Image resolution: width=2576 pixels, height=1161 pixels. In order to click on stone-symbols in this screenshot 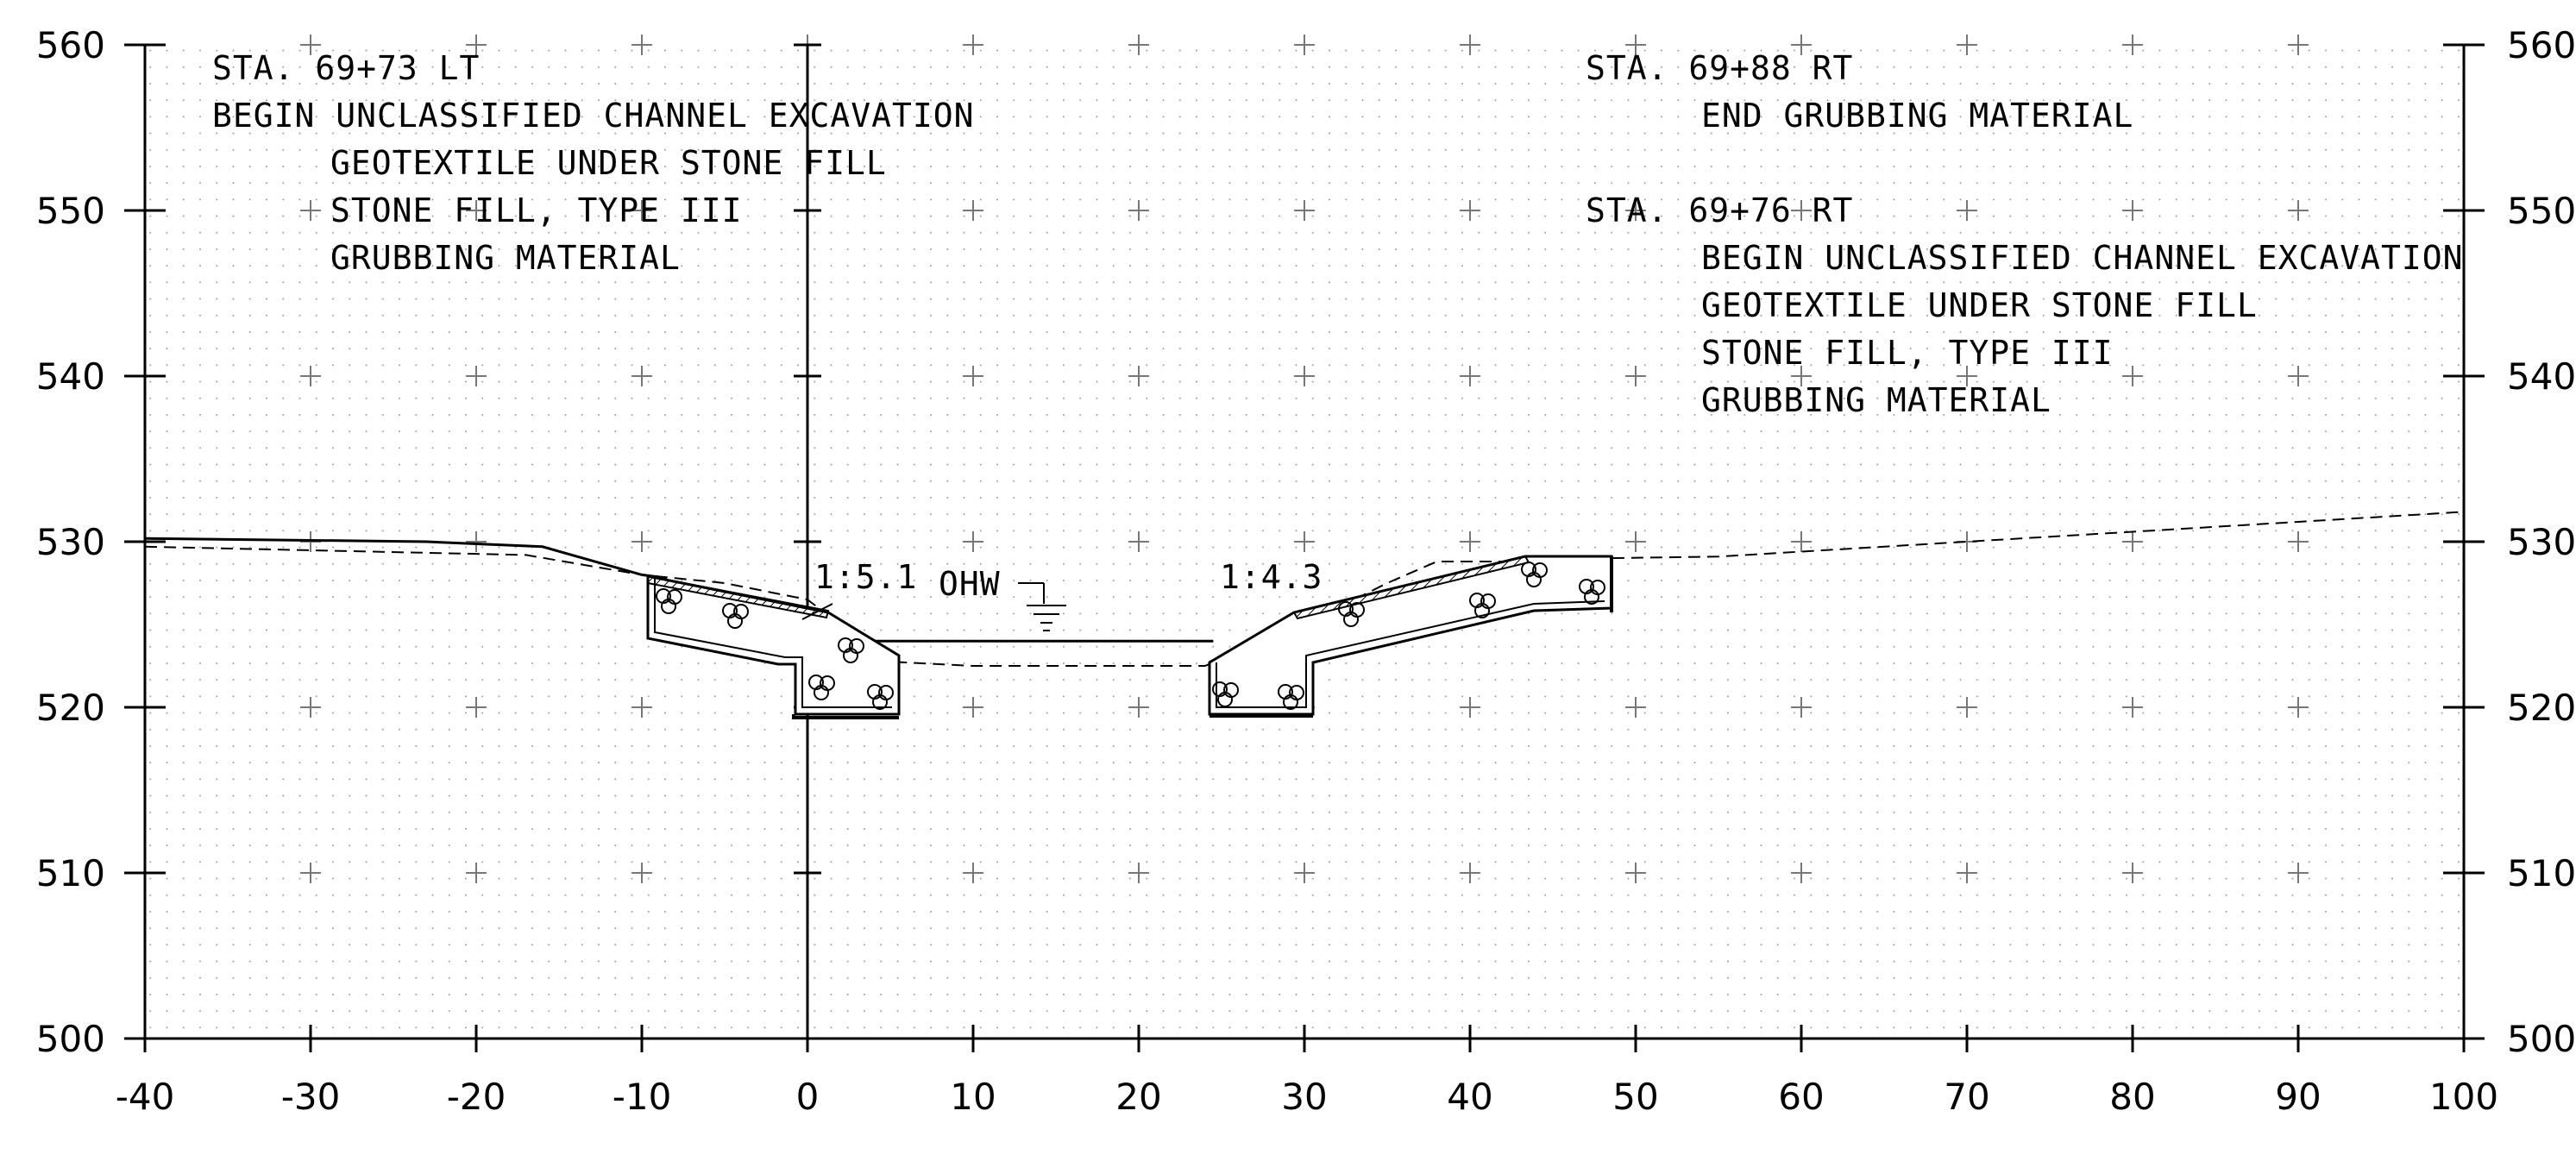, I will do `click(1130, 636)`.